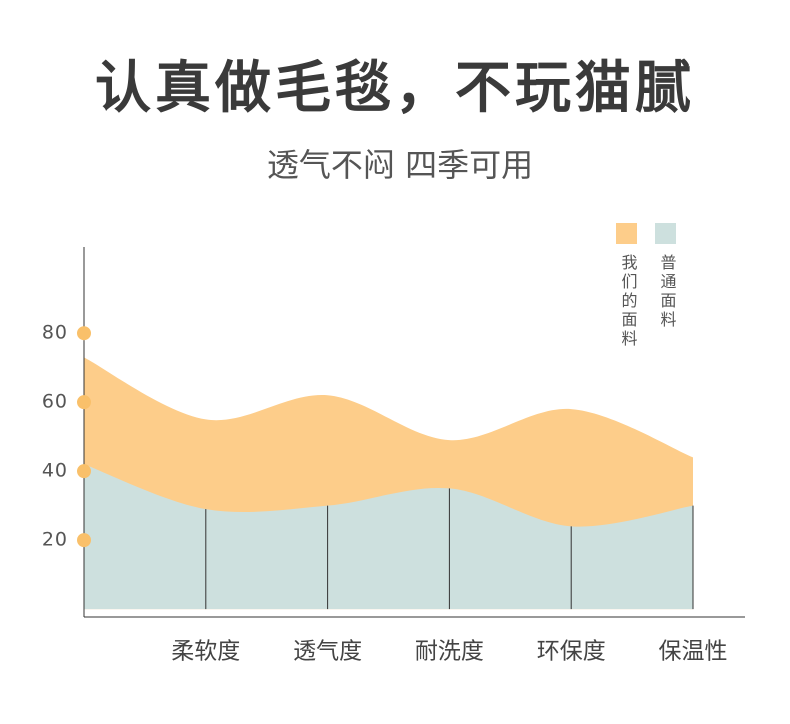 This screenshot has height=724, width=790. What do you see at coordinates (395, 88) in the screenshot?
I see `chart-title: 认真做毛毯，不玩猫腻` at bounding box center [395, 88].